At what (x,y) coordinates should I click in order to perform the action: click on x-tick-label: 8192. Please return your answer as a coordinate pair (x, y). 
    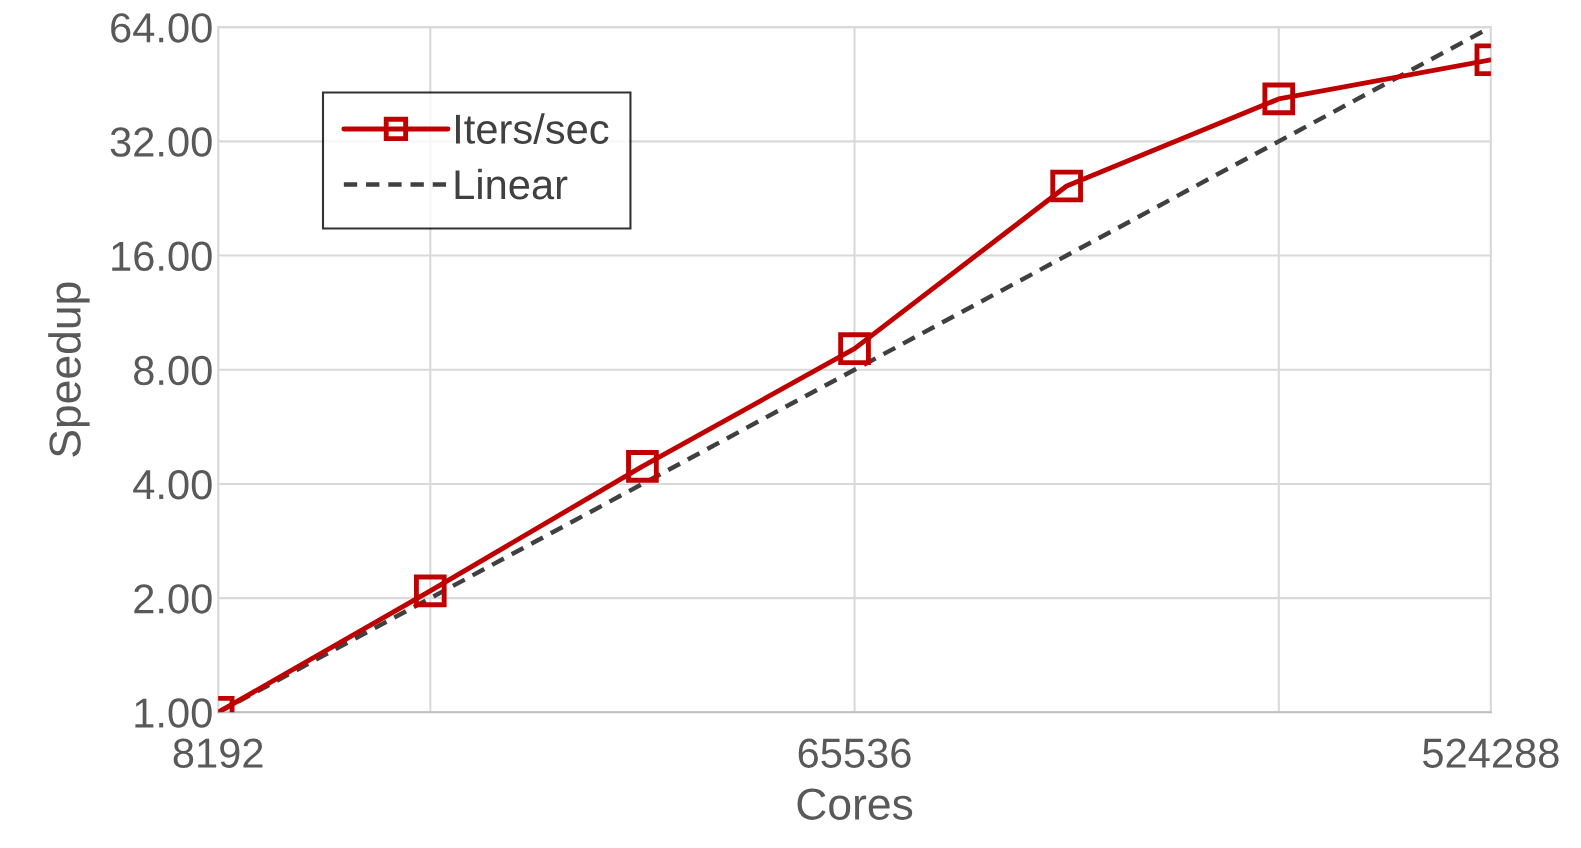
    Looking at the image, I should click on (218, 753).